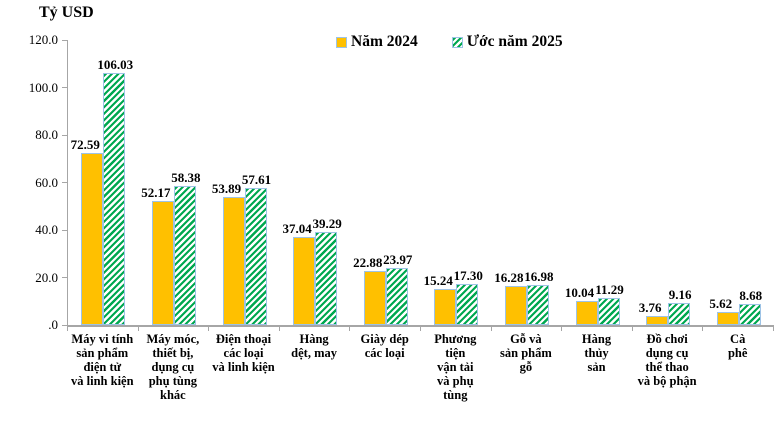  Describe the element at coordinates (43, 39) in the screenshot. I see `y-tick-label: 120.0` at that location.